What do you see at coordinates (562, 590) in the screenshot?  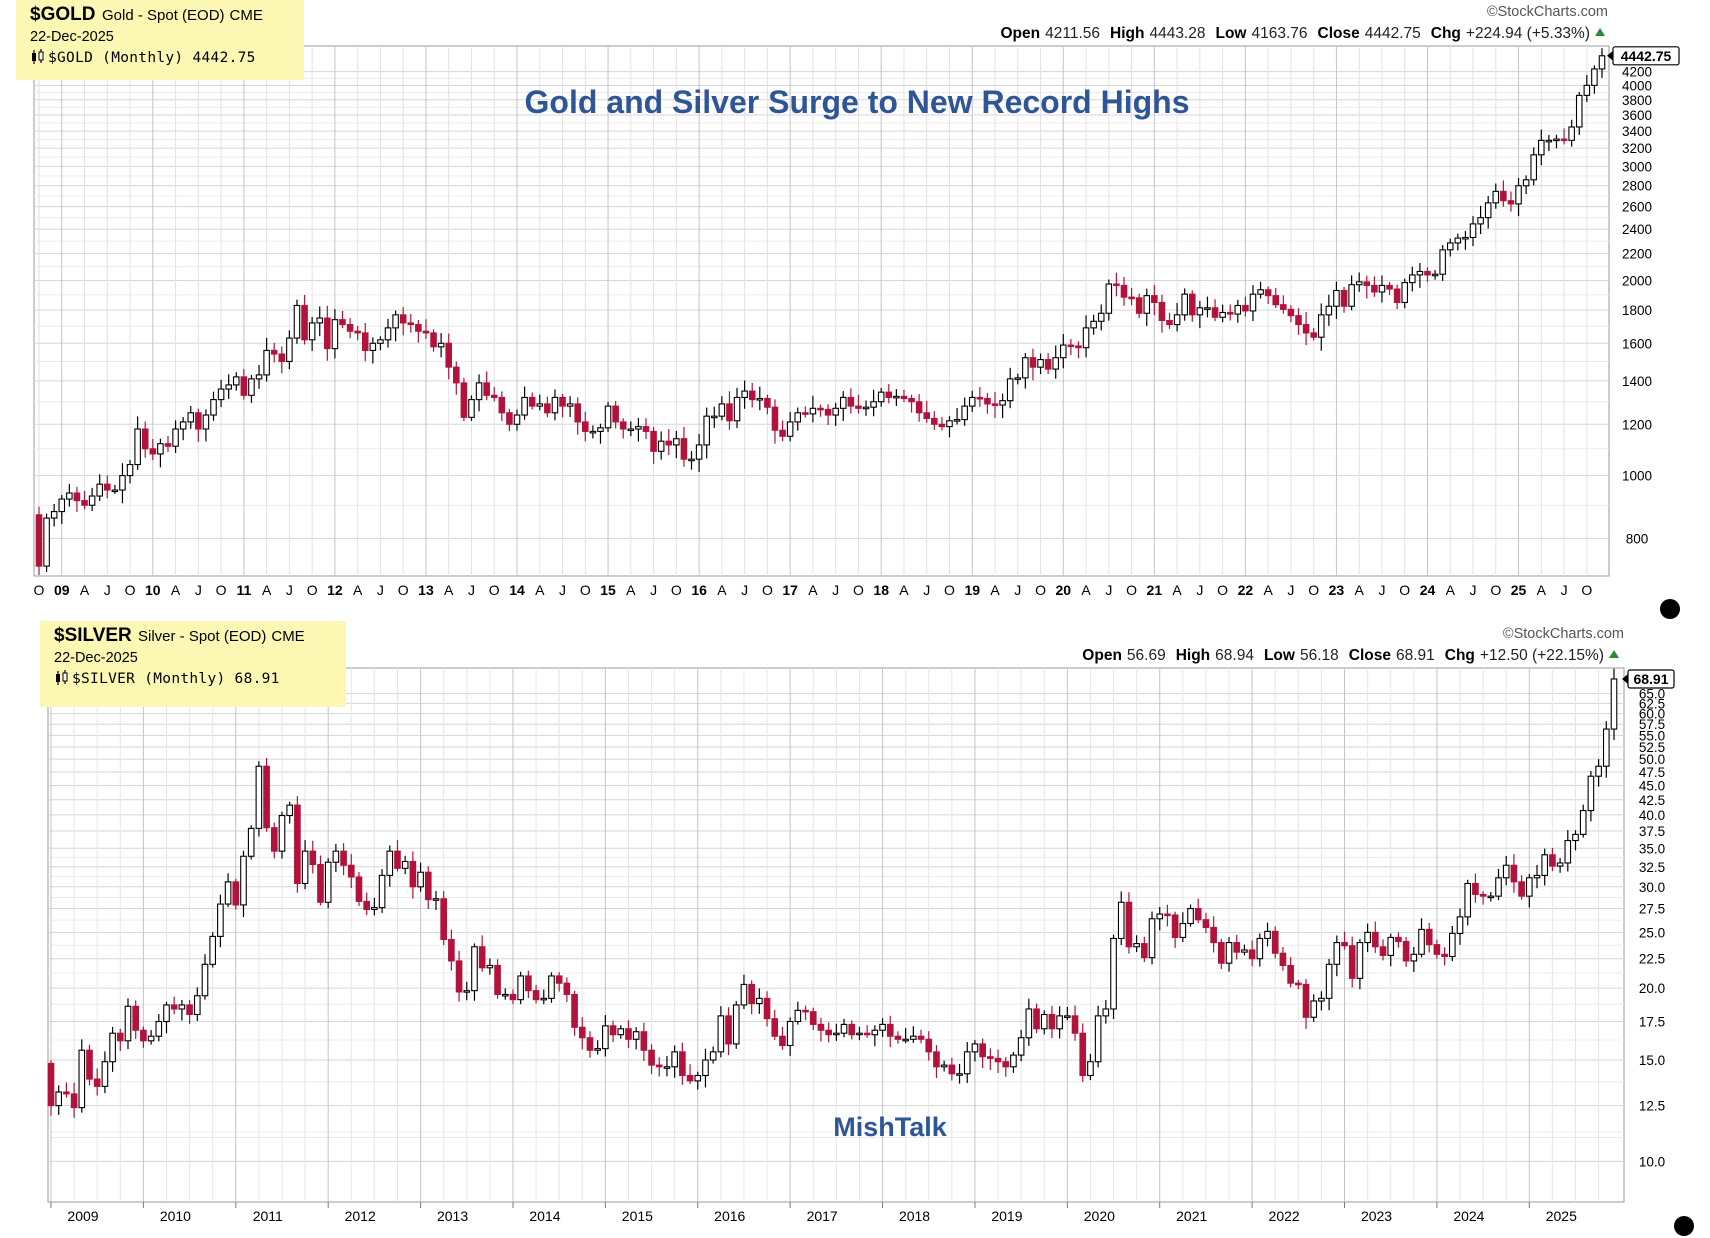 I see `x-tick-label: J` at bounding box center [562, 590].